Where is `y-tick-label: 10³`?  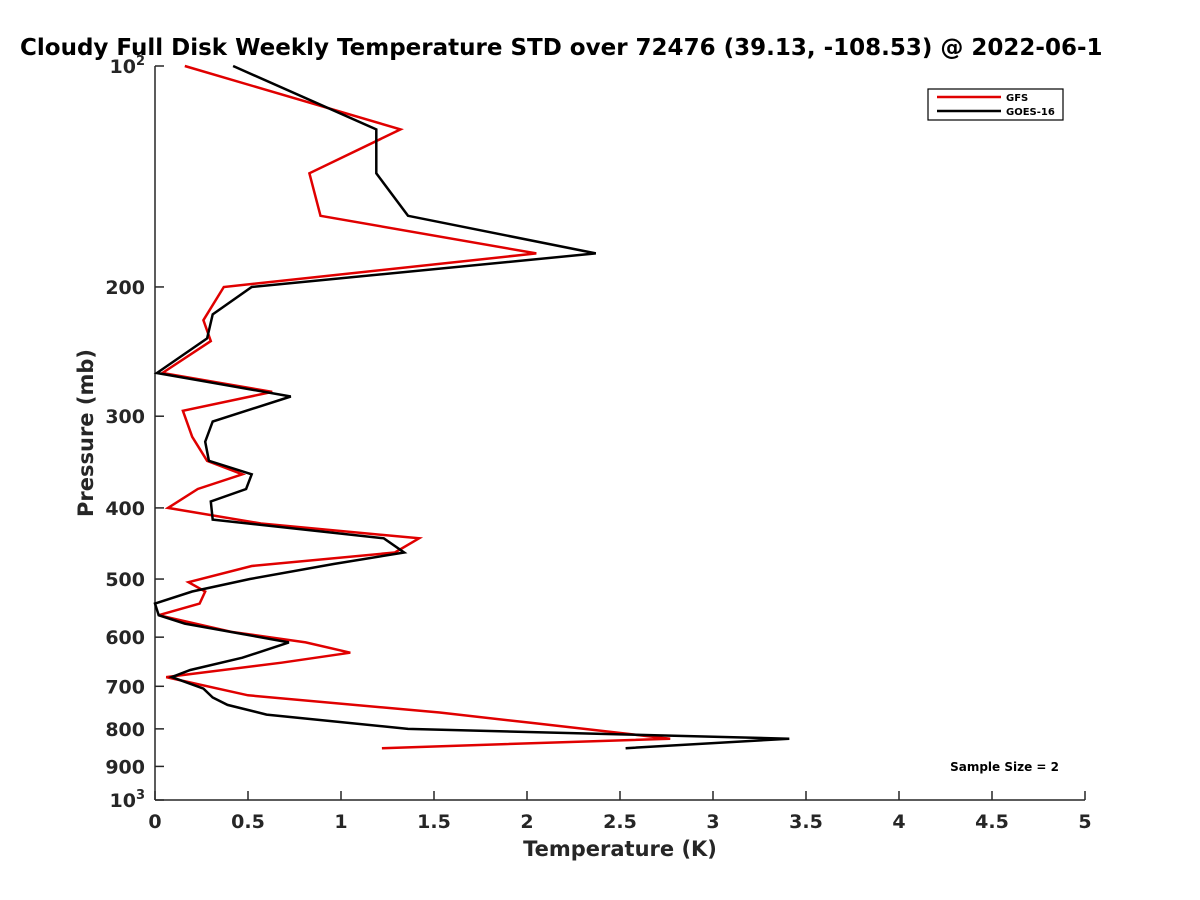
y-tick-label: 10³ is located at coordinates (128, 800).